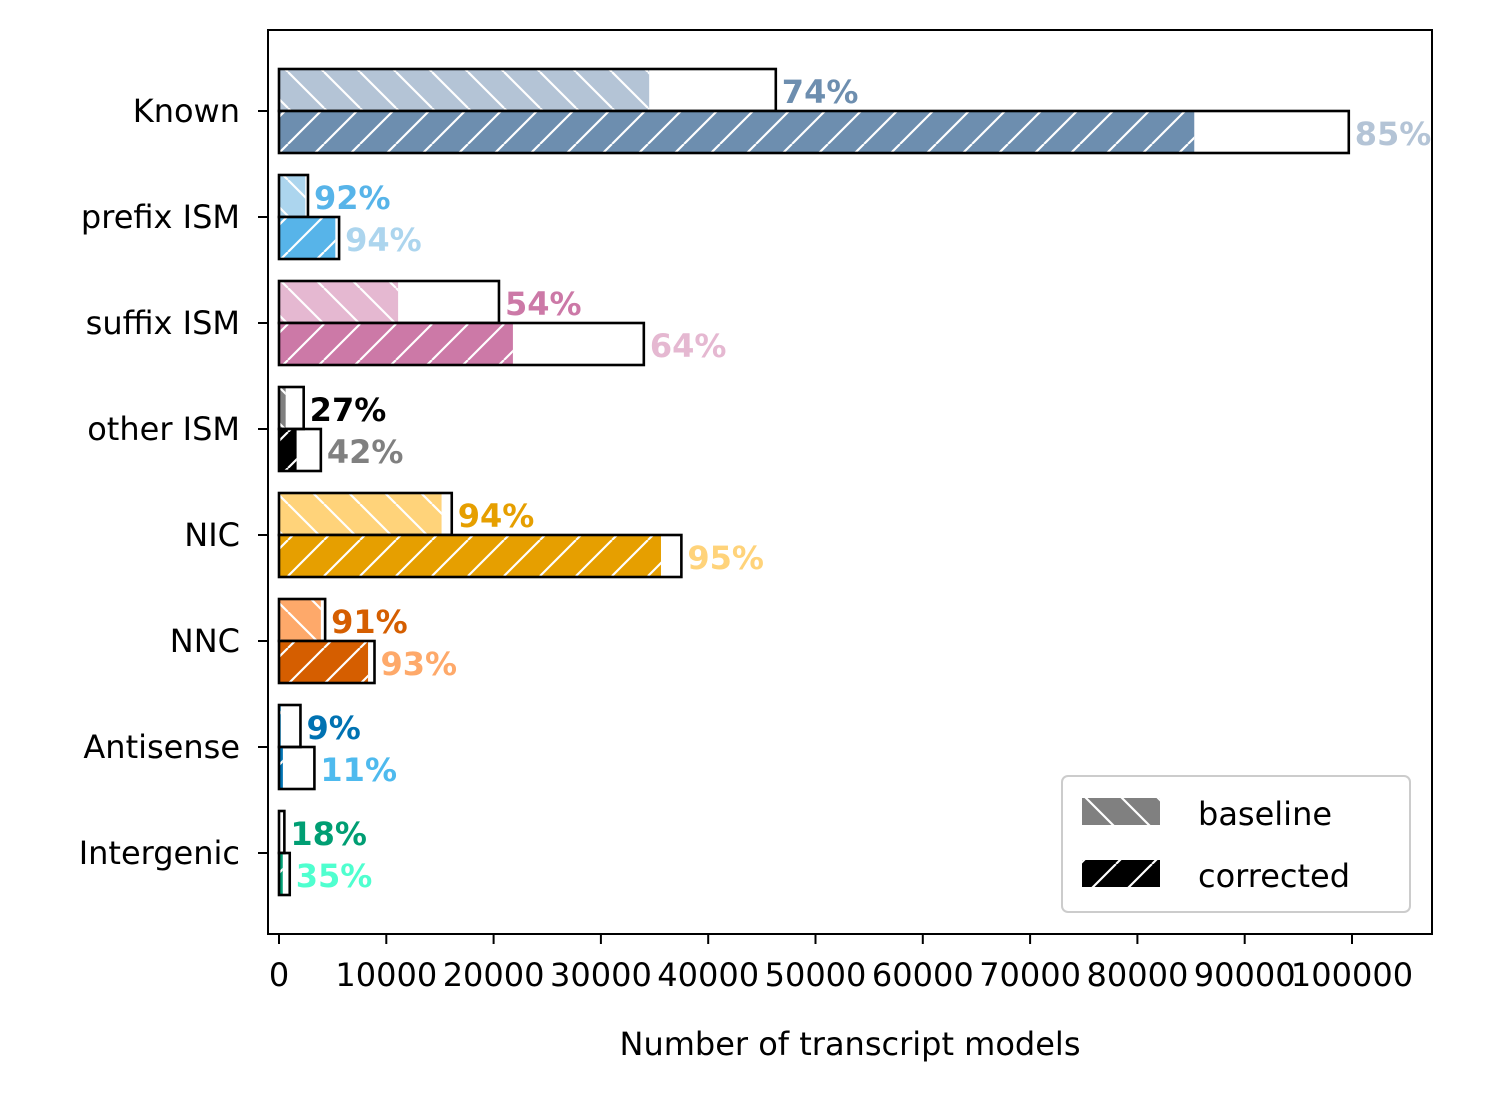  I want to click on legend-label-baseline: baseline, so click(1265, 814).